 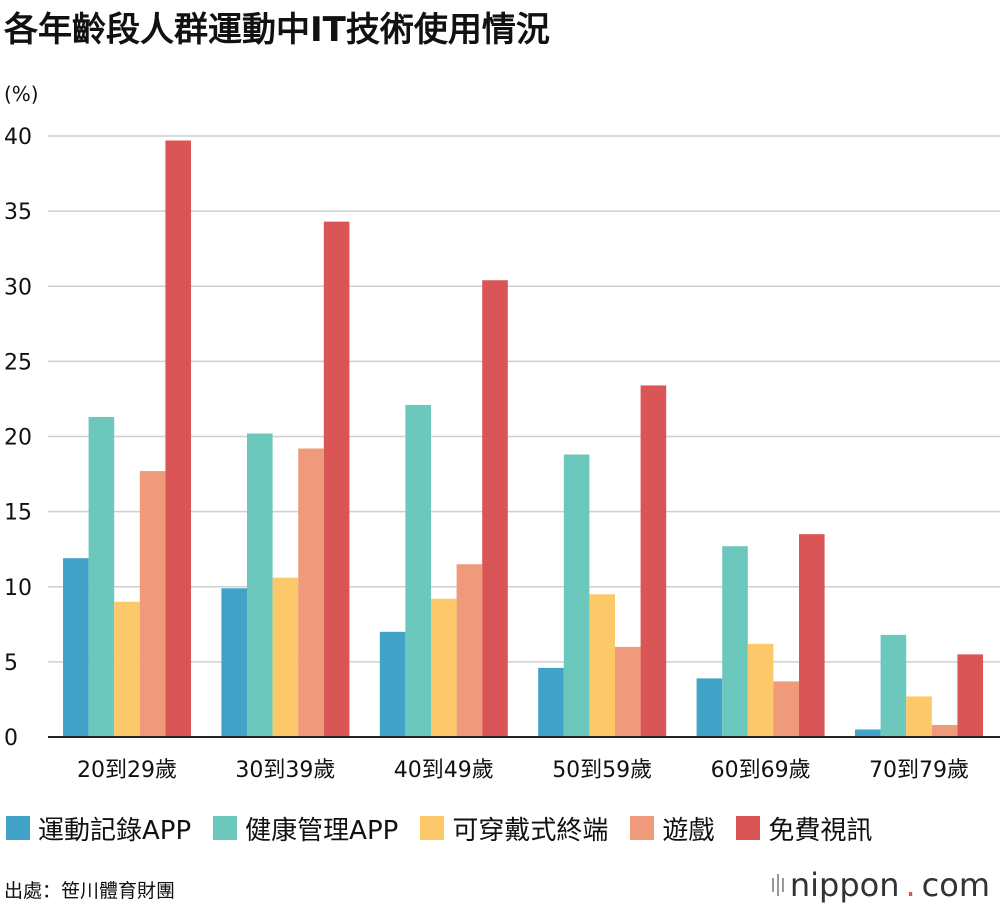 I want to click on x-tick-label: 20到29歲, so click(x=127, y=770).